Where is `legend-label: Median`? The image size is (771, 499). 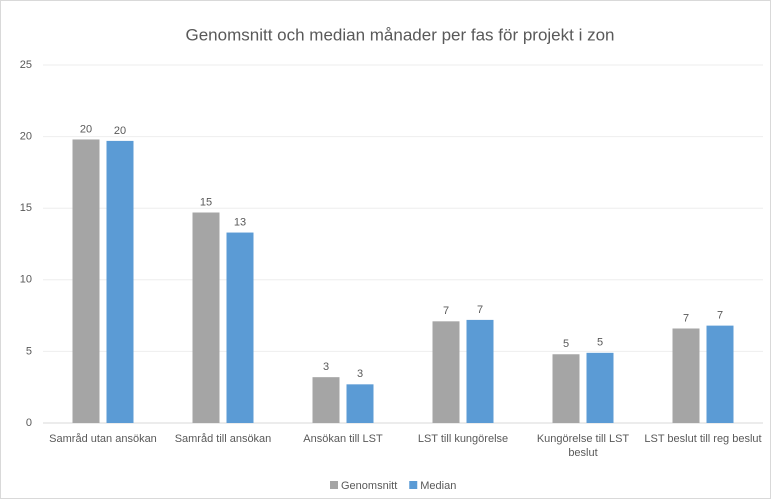 legend-label: Median is located at coordinates (438, 486).